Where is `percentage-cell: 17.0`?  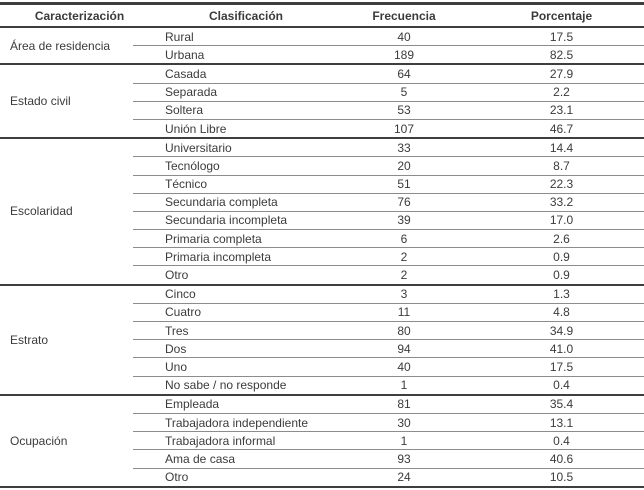 percentage-cell: 17.0 is located at coordinates (561, 221).